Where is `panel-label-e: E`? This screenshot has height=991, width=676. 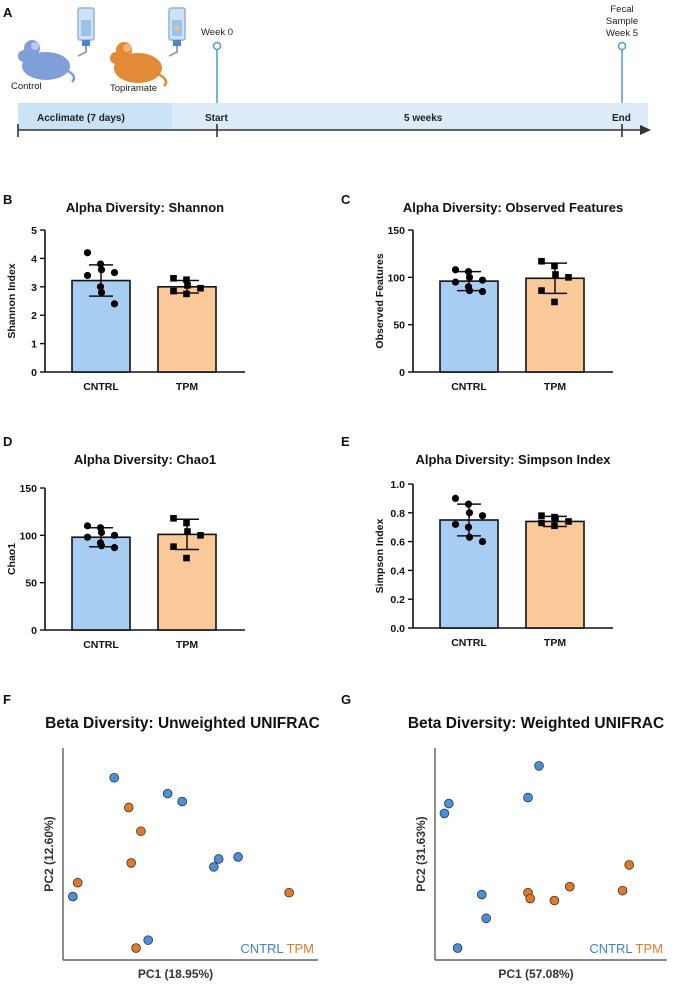 panel-label-e: E is located at coordinates (345, 441).